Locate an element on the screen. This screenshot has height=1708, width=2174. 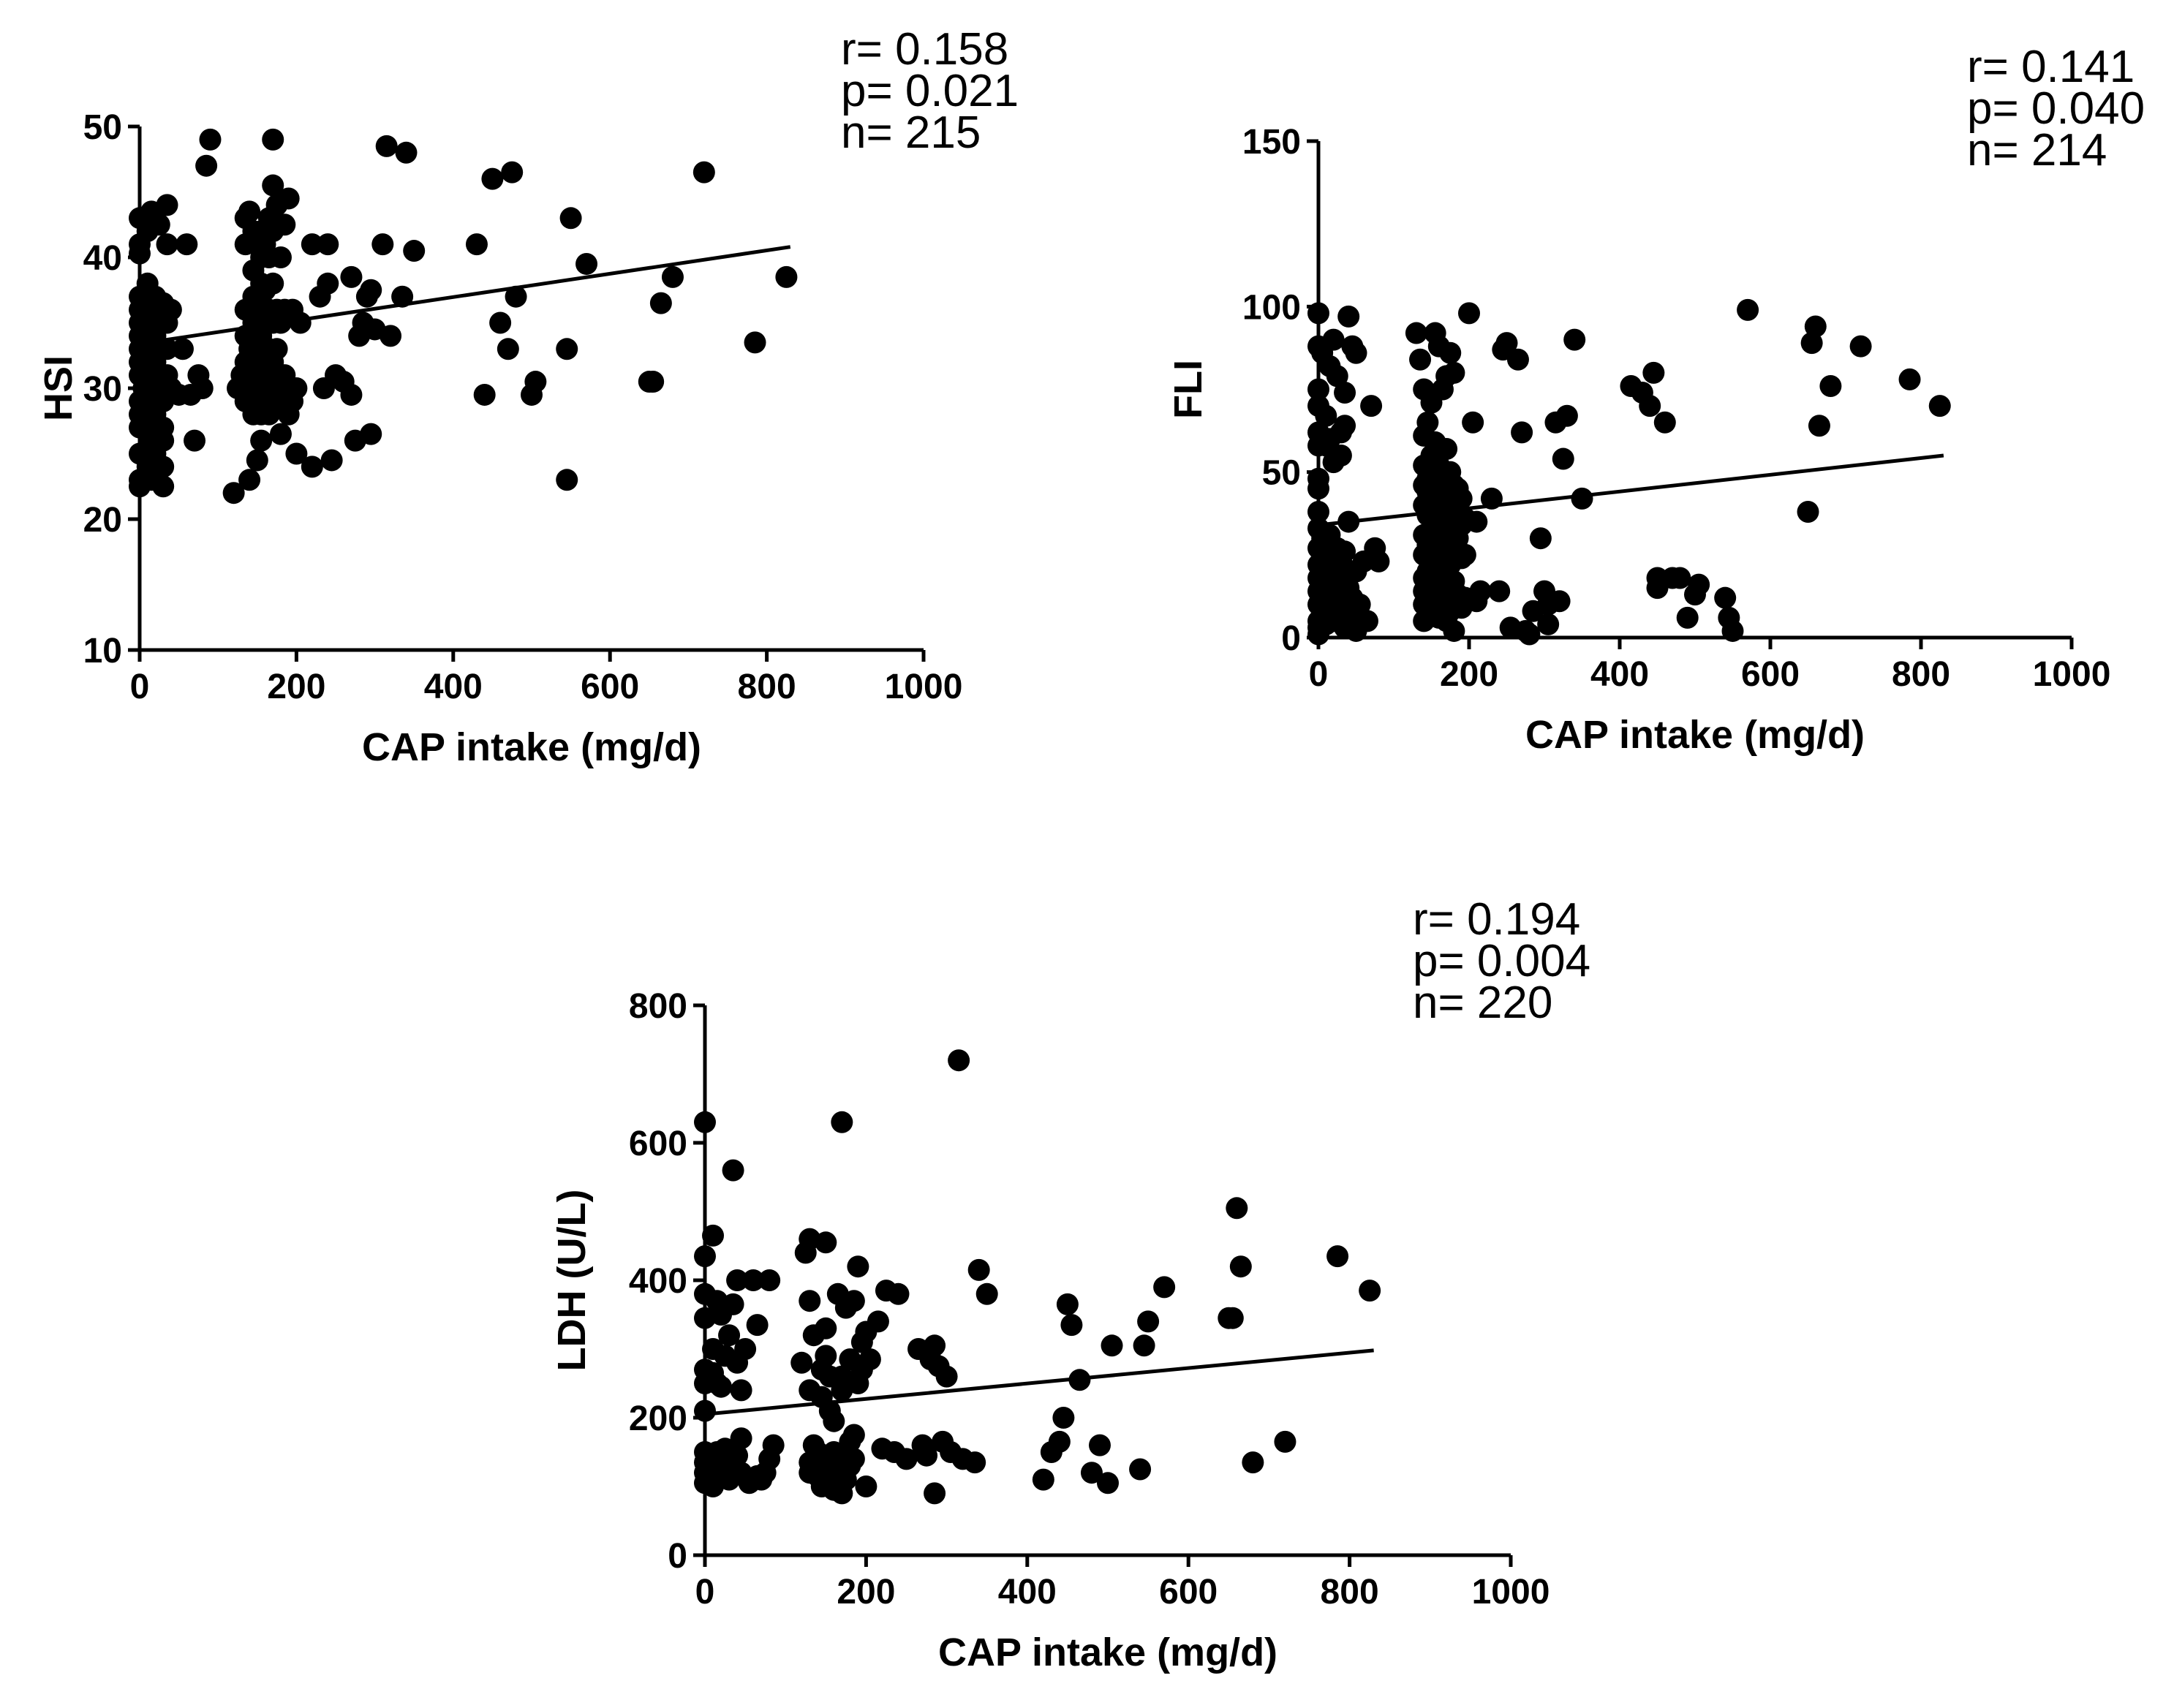
hsi-stat-annotation: r= 0.158 is located at coordinates (924, 49).